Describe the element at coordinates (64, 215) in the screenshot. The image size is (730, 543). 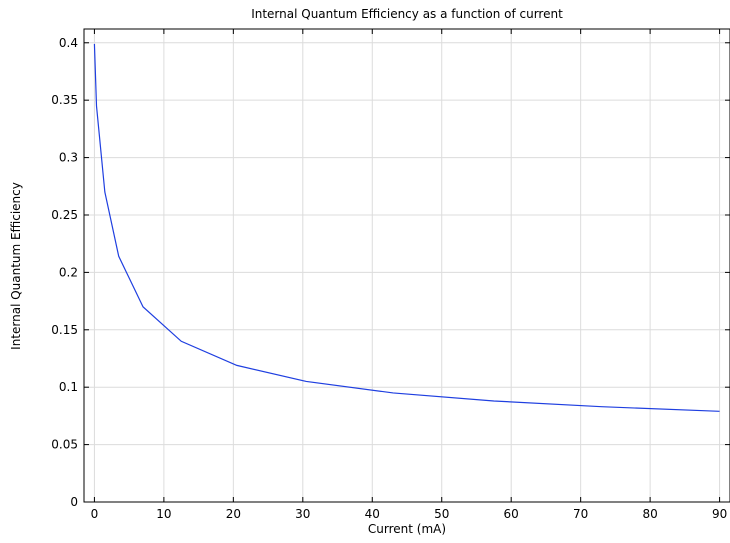
I see `y-tick-label: 0.25` at that location.